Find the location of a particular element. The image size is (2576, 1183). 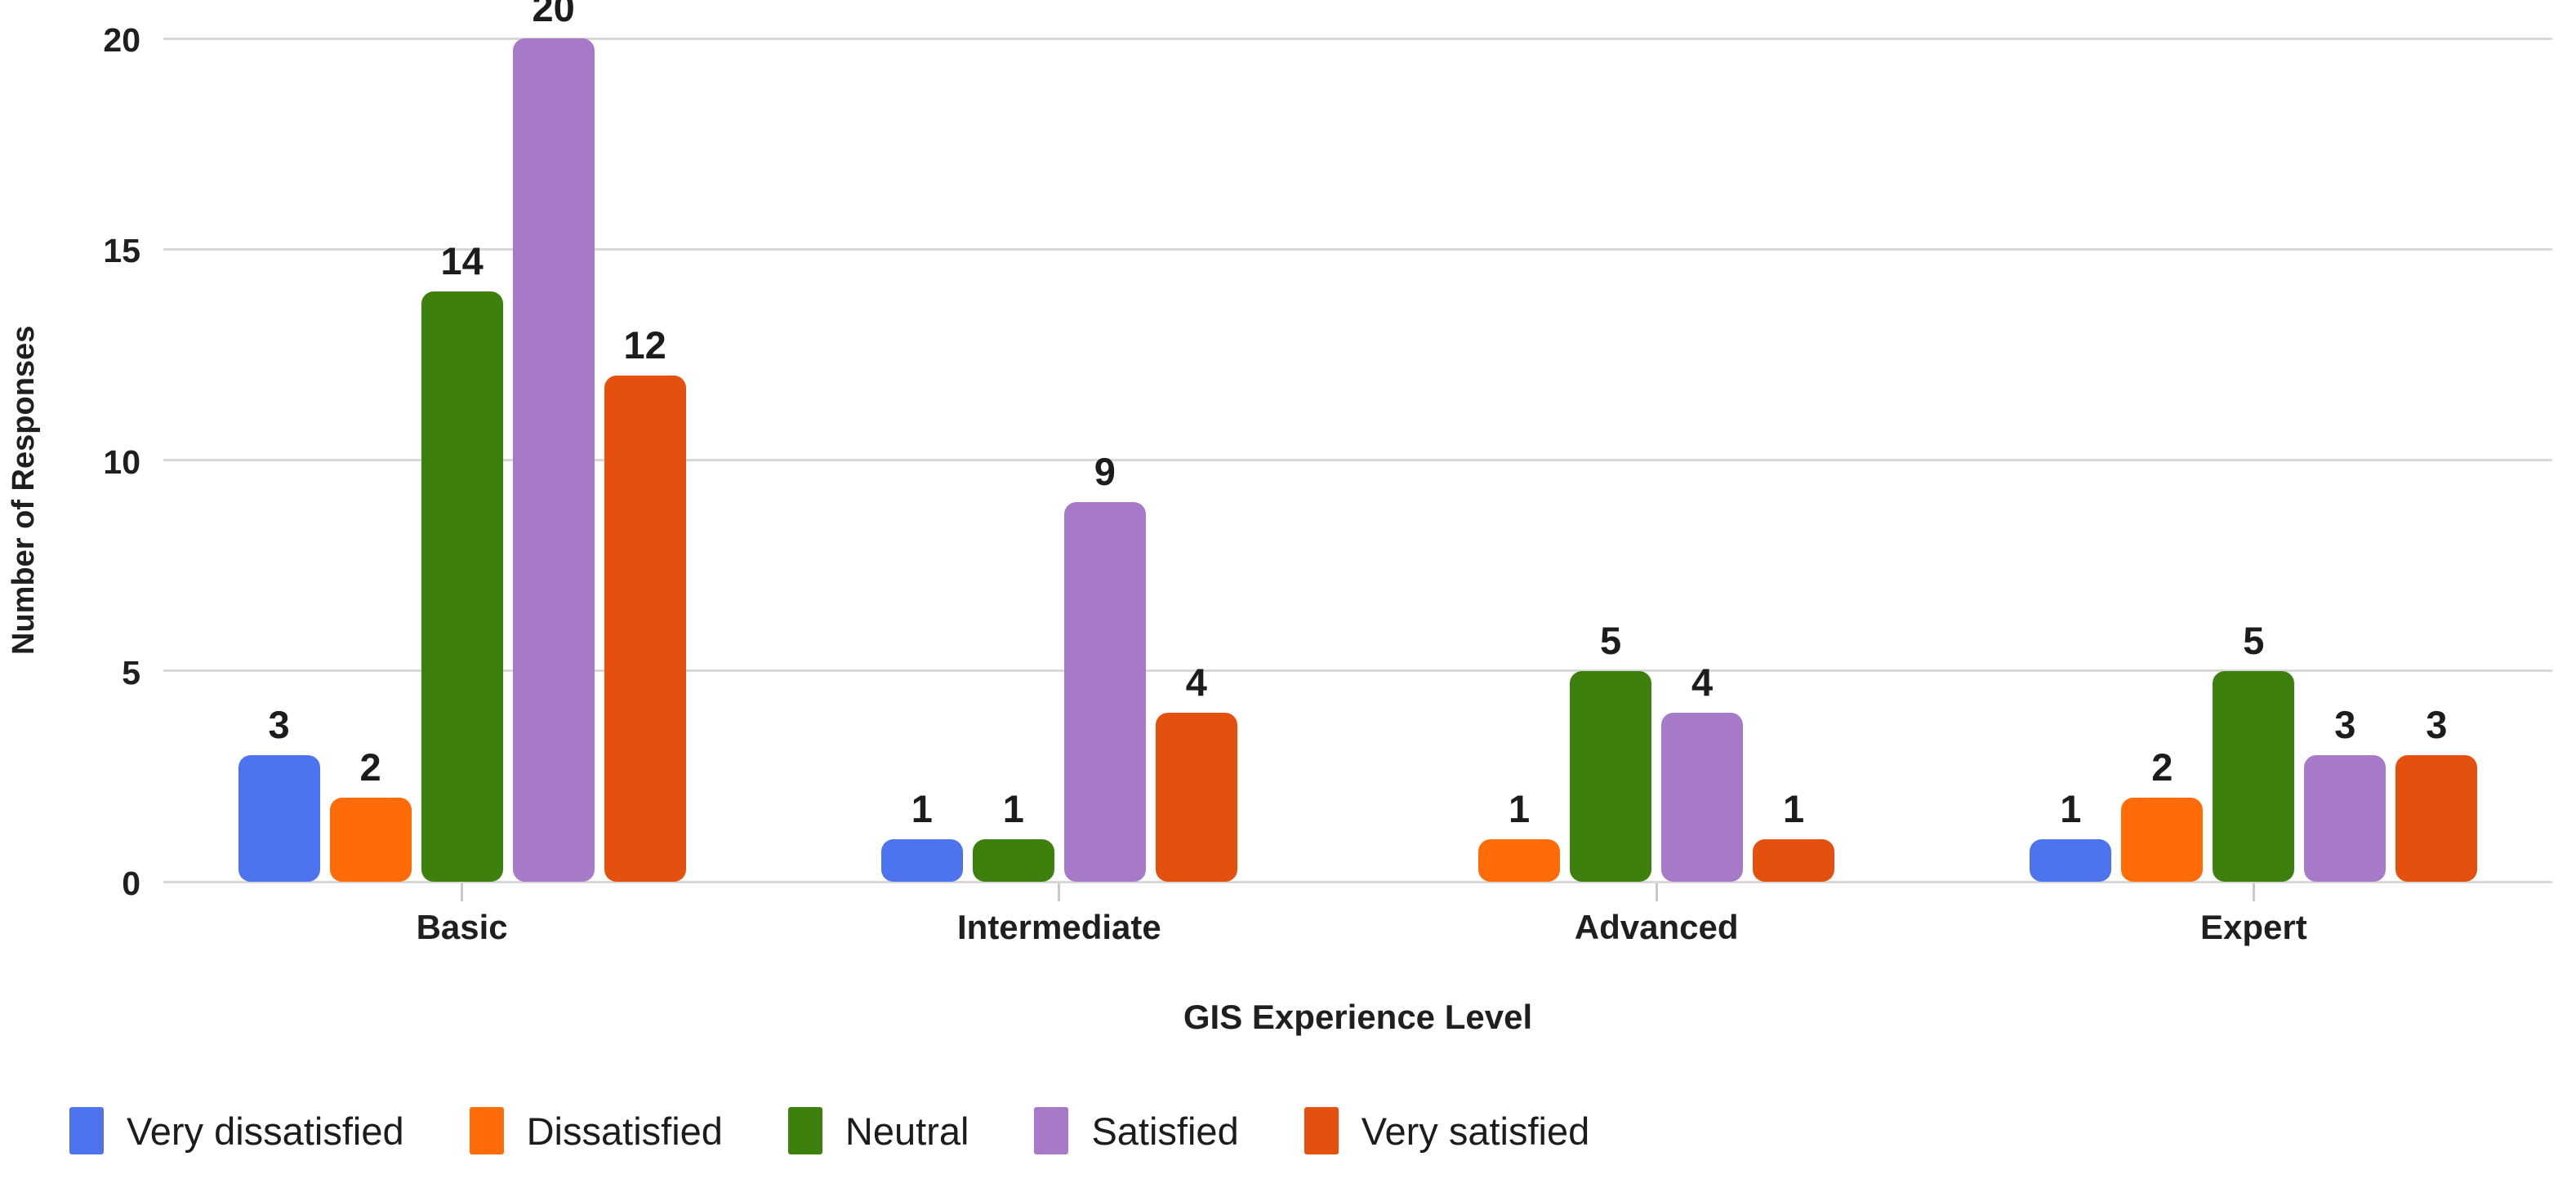

bar-basic-dissatisfied: 2 is located at coordinates (370, 813).